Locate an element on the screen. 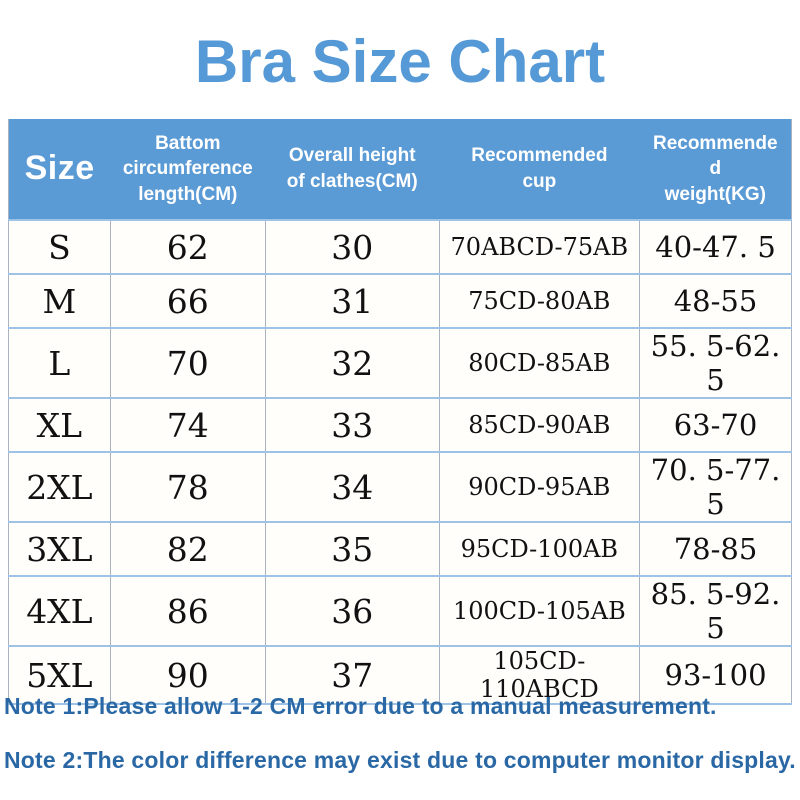 This screenshot has width=800, height=800. cell-height: 35 is located at coordinates (352, 549).